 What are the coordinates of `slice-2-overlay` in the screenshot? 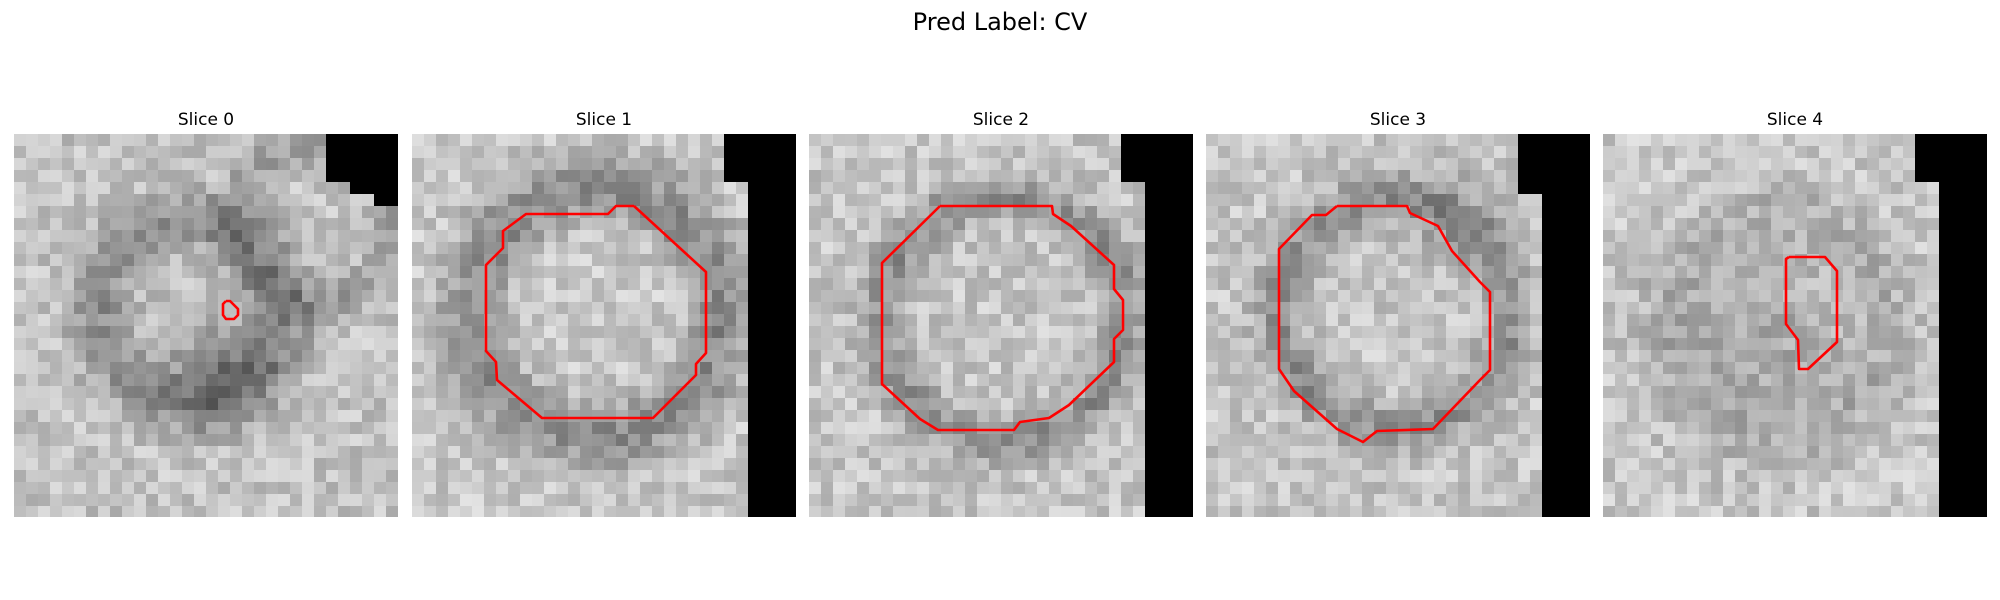 It's located at (1002, 318).